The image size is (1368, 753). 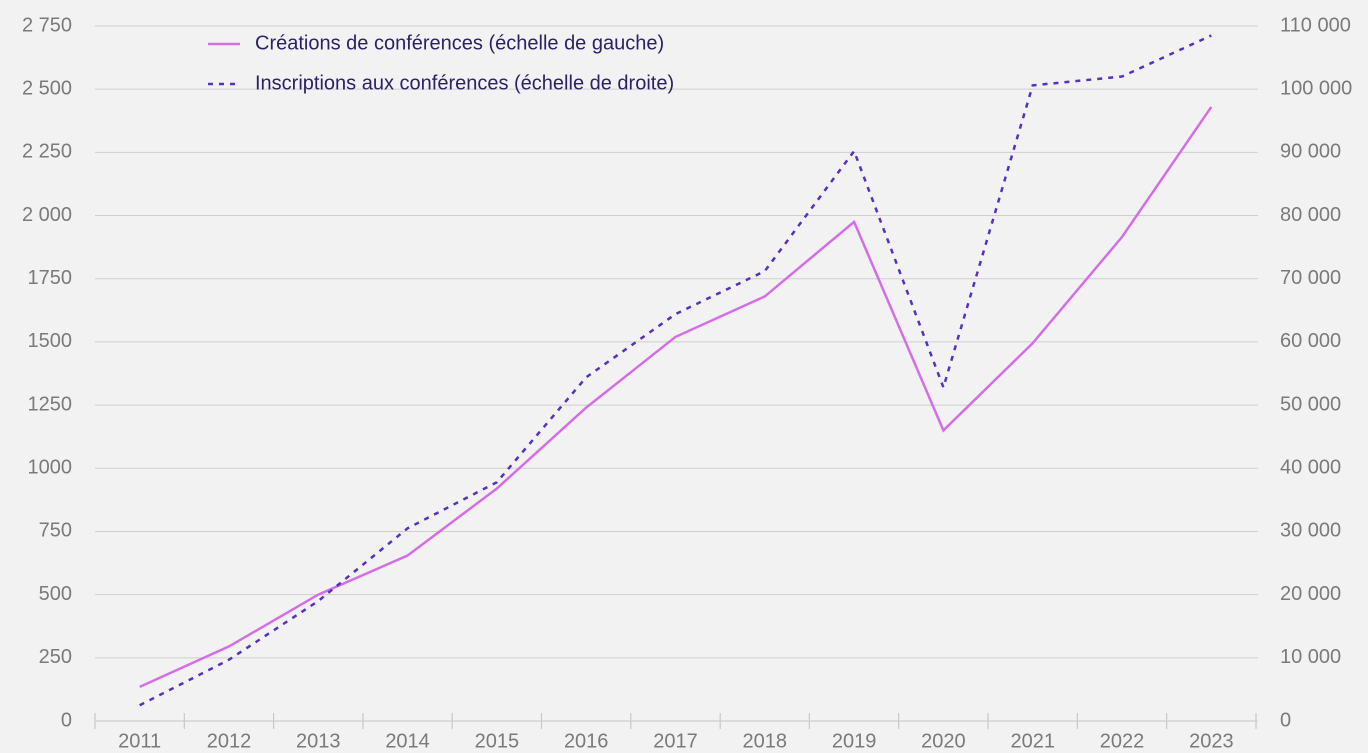 I want to click on y2-tick-label: 40 000, so click(x=1310, y=468).